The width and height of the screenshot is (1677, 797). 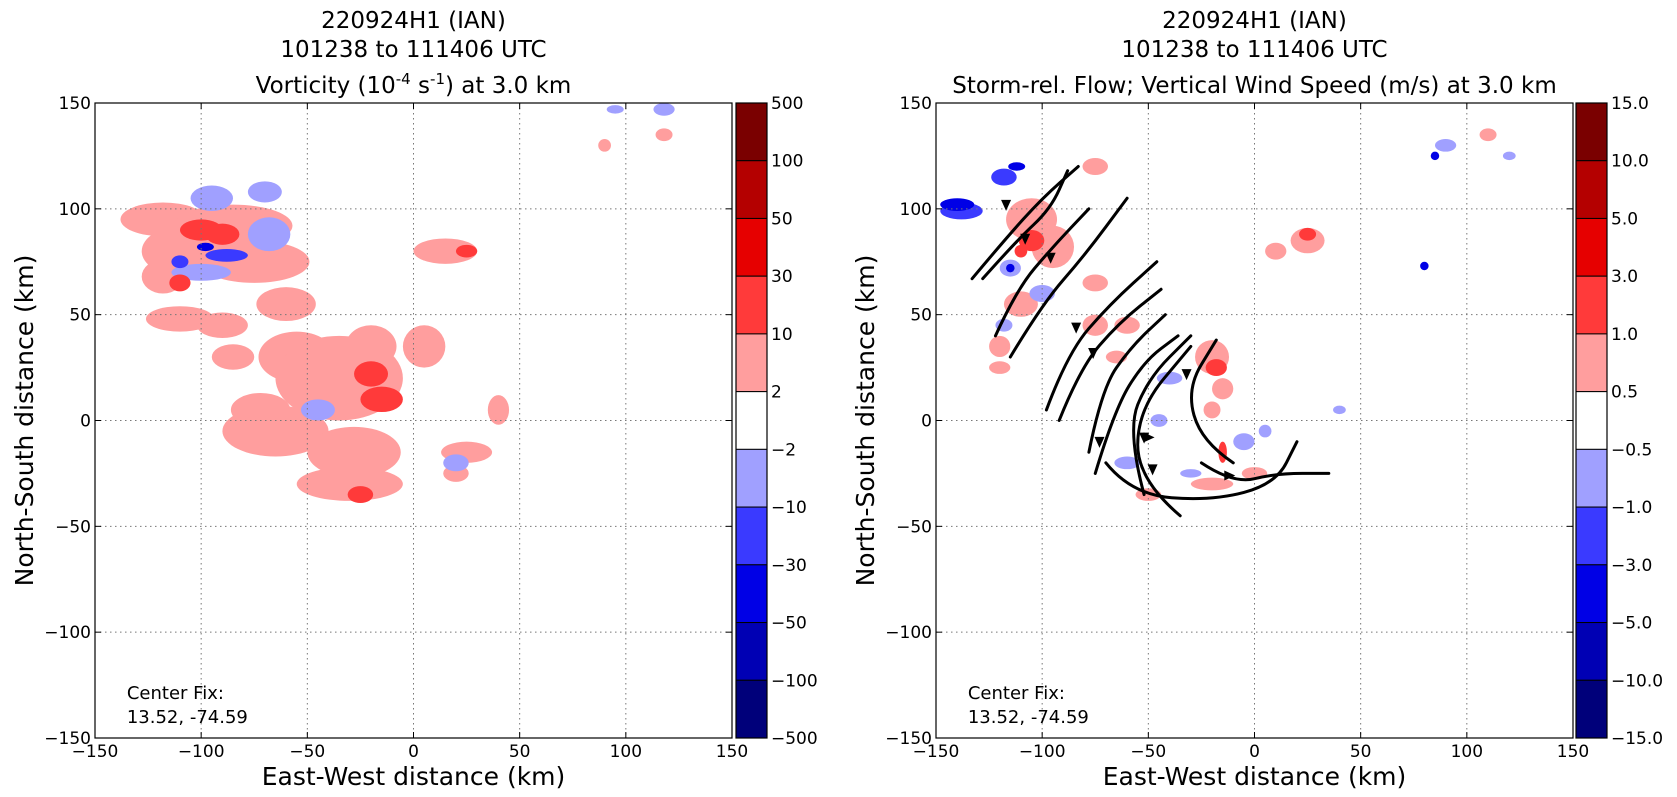 I want to click on colorbar-tick-label: 2, so click(x=776, y=393).